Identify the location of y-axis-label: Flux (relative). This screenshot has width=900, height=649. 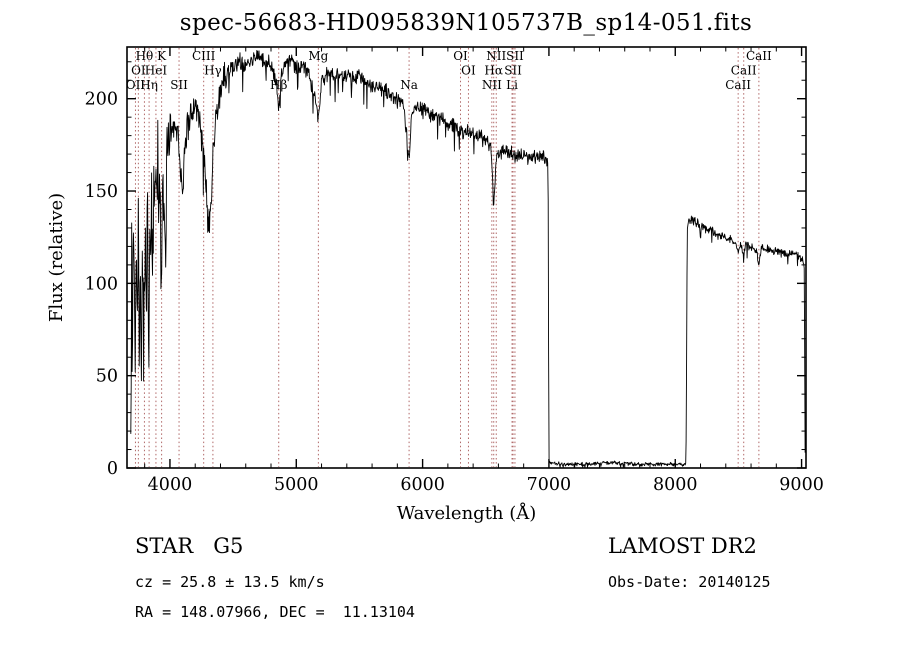
(56, 257).